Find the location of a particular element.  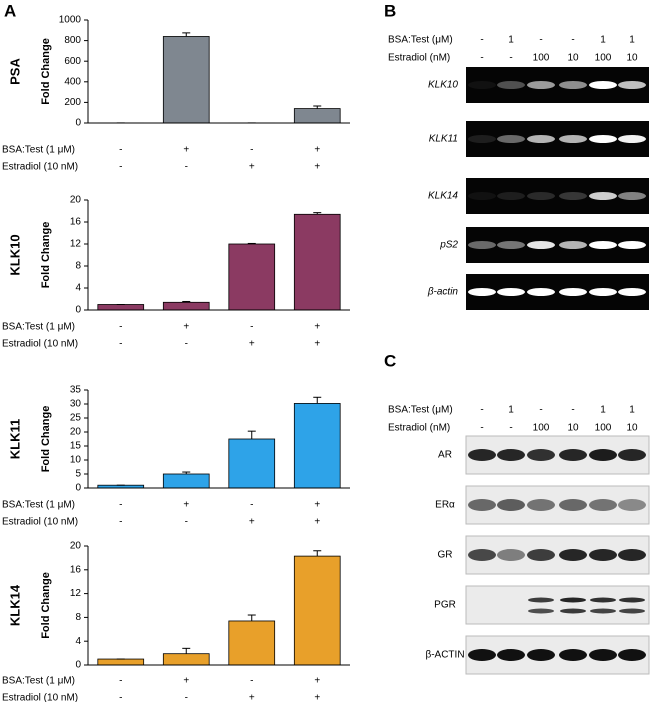

y-tick-label: 10 is located at coordinates (76, 460).